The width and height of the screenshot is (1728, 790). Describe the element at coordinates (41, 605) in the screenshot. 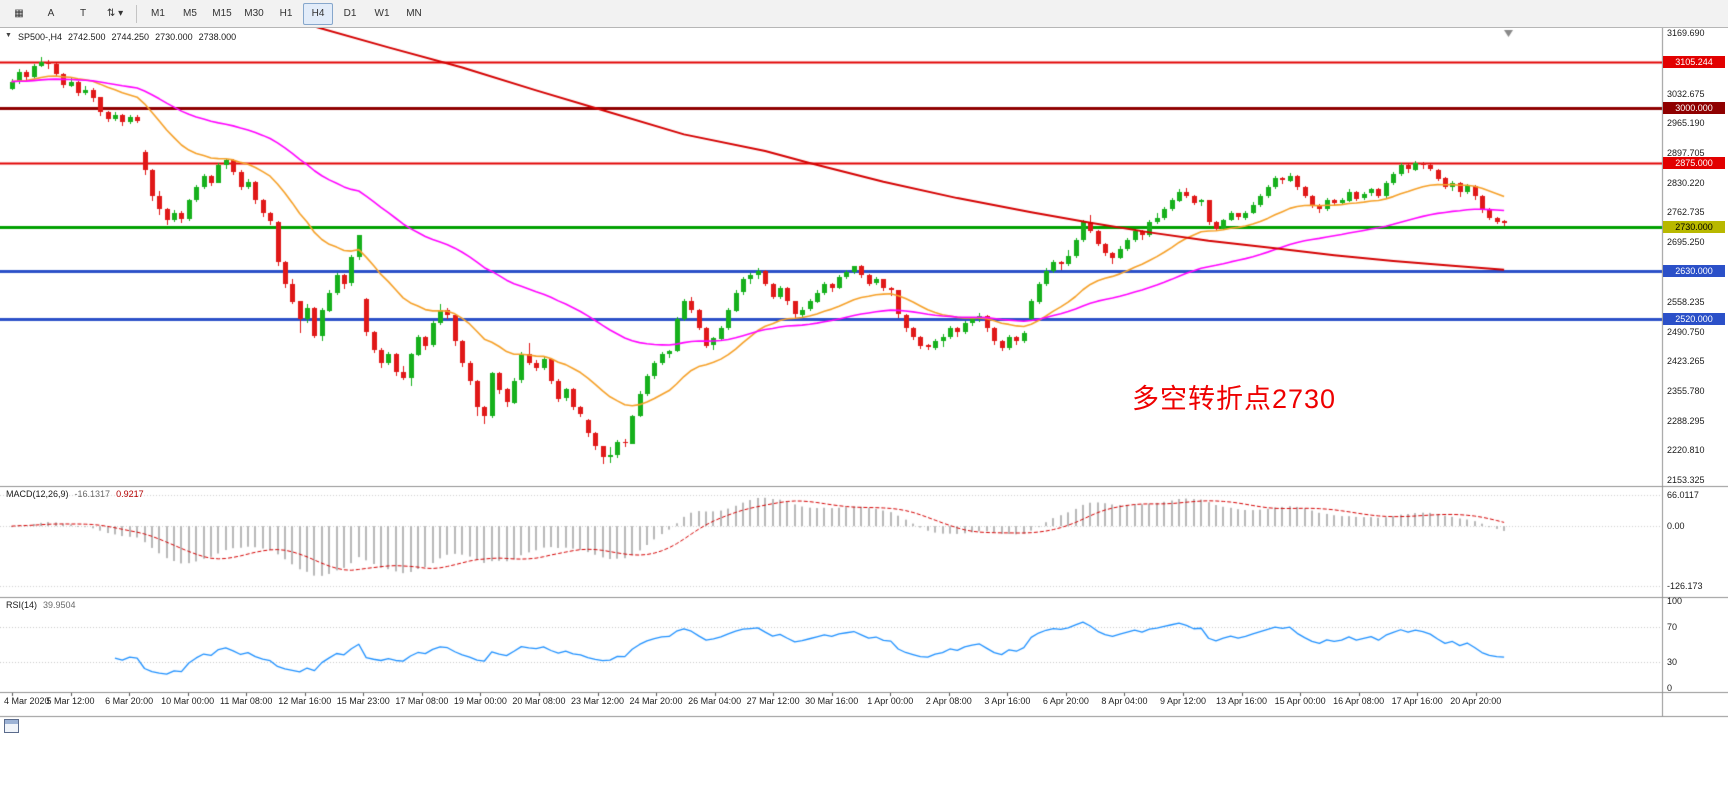

I see `rsi-label: RSI(14) 39.9504` at that location.